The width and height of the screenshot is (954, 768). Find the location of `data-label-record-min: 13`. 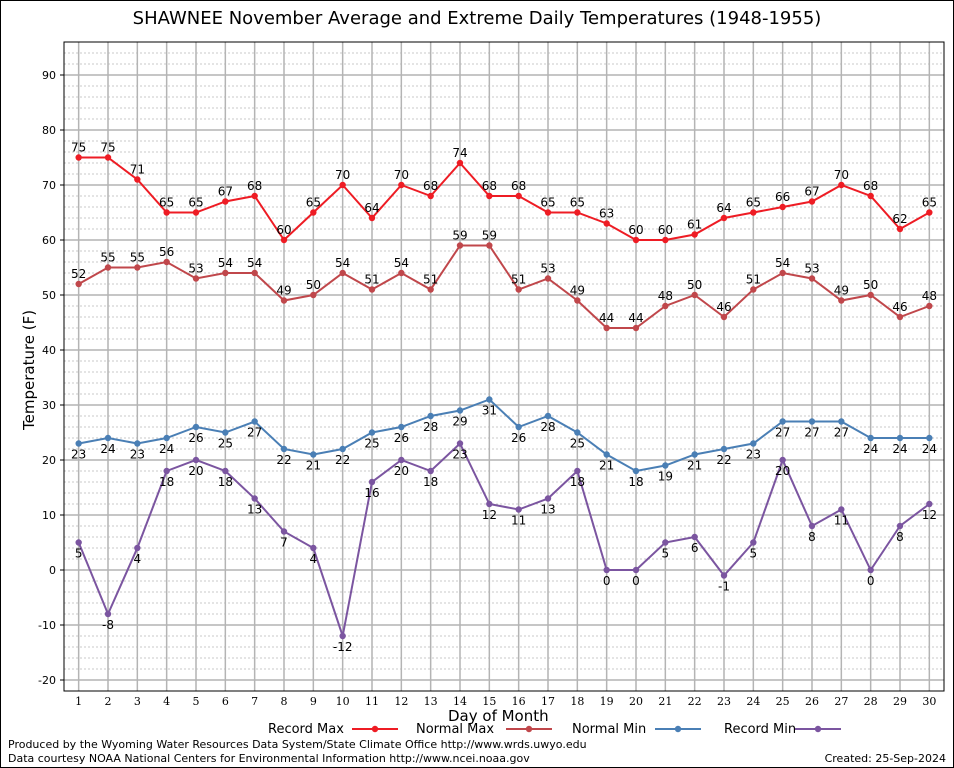

data-label-record-min: 13 is located at coordinates (254, 510).